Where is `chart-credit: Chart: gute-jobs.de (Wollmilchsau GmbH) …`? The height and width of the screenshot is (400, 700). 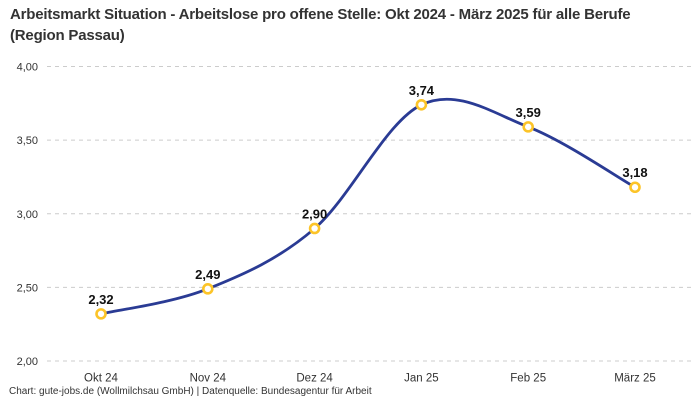 chart-credit: Chart: gute-jobs.de (Wollmilchsau GmbH) … is located at coordinates (190, 391).